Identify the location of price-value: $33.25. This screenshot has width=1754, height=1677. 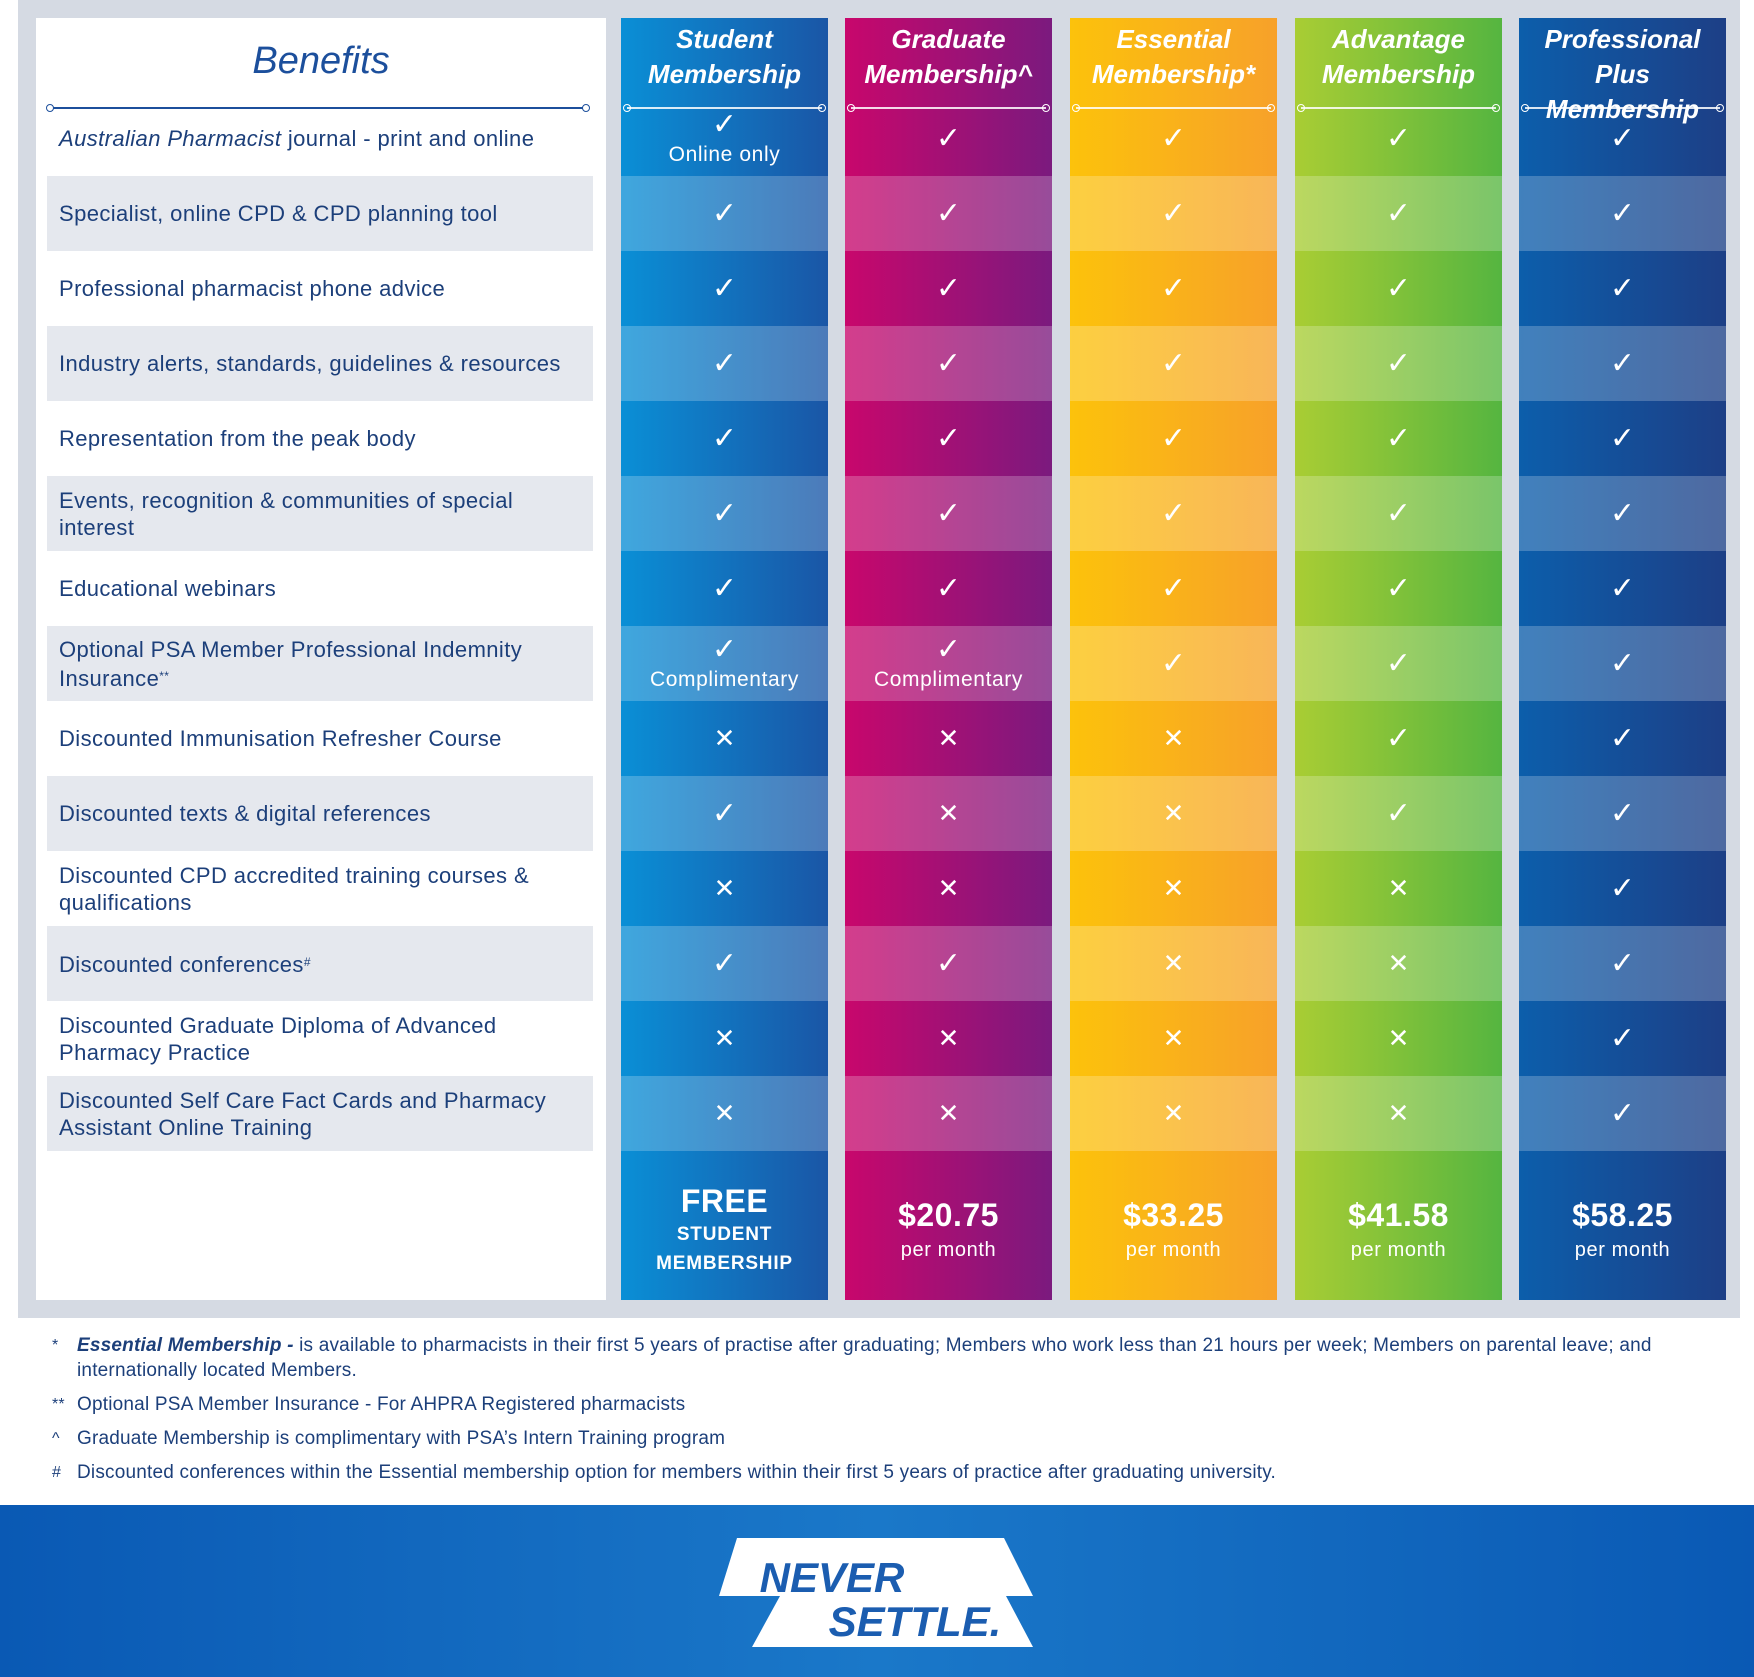
(1173, 1215).